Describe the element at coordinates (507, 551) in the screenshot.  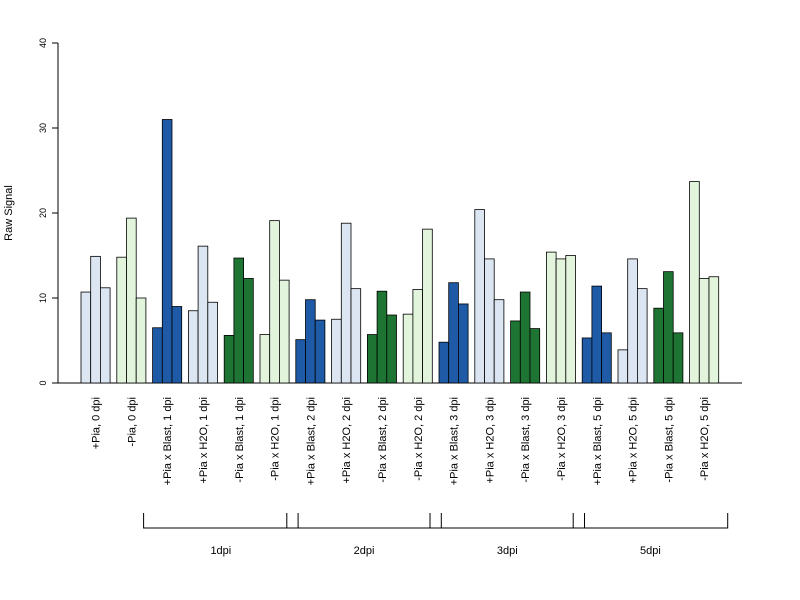
I see `group-label: 3dpi` at that location.